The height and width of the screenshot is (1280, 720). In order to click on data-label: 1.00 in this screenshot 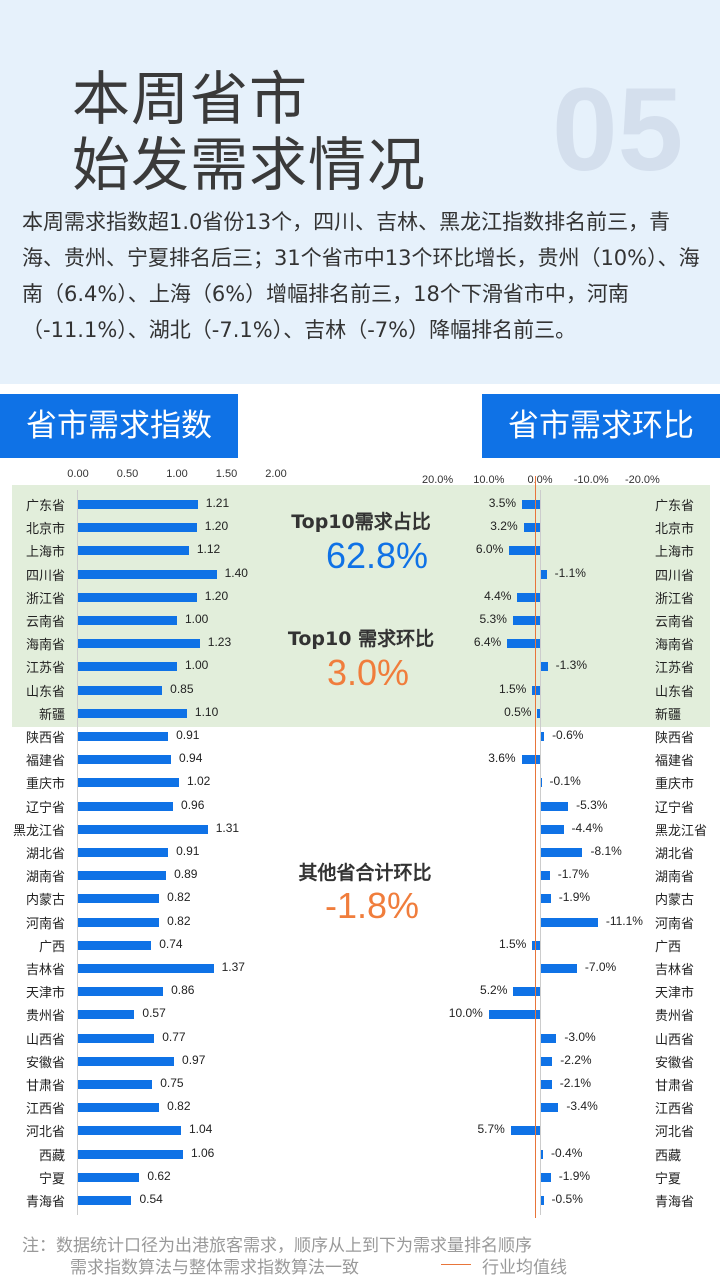, I will do `click(197, 665)`.